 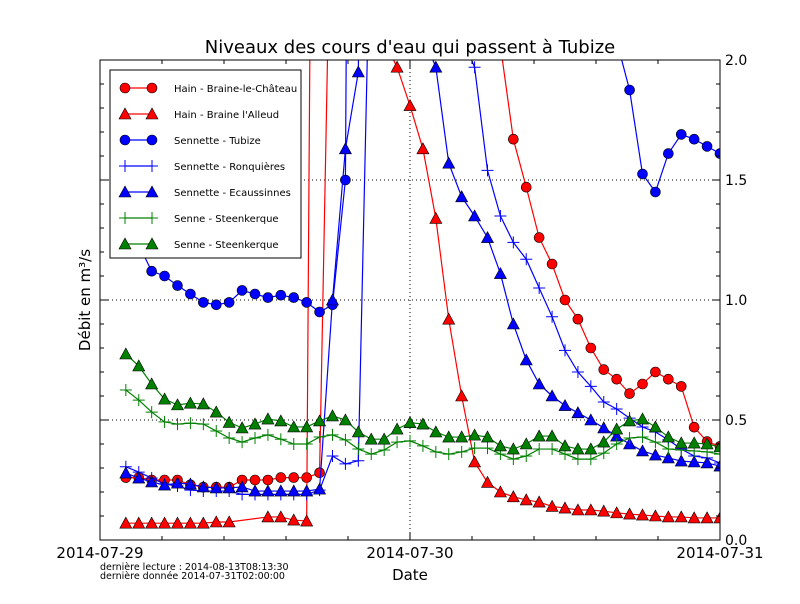 I want to click on legend-label: Sennette - Ecaussinnes, so click(x=232, y=193).